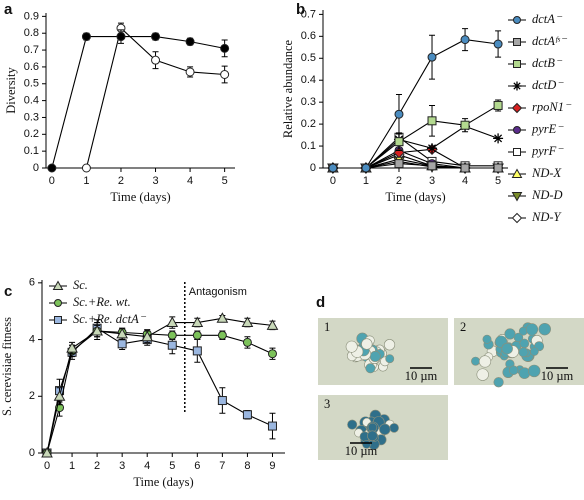 The height and width of the screenshot is (500, 584). Describe the element at coordinates (536, 151) in the screenshot. I see `legend-item: pyrF⁻` at that location.